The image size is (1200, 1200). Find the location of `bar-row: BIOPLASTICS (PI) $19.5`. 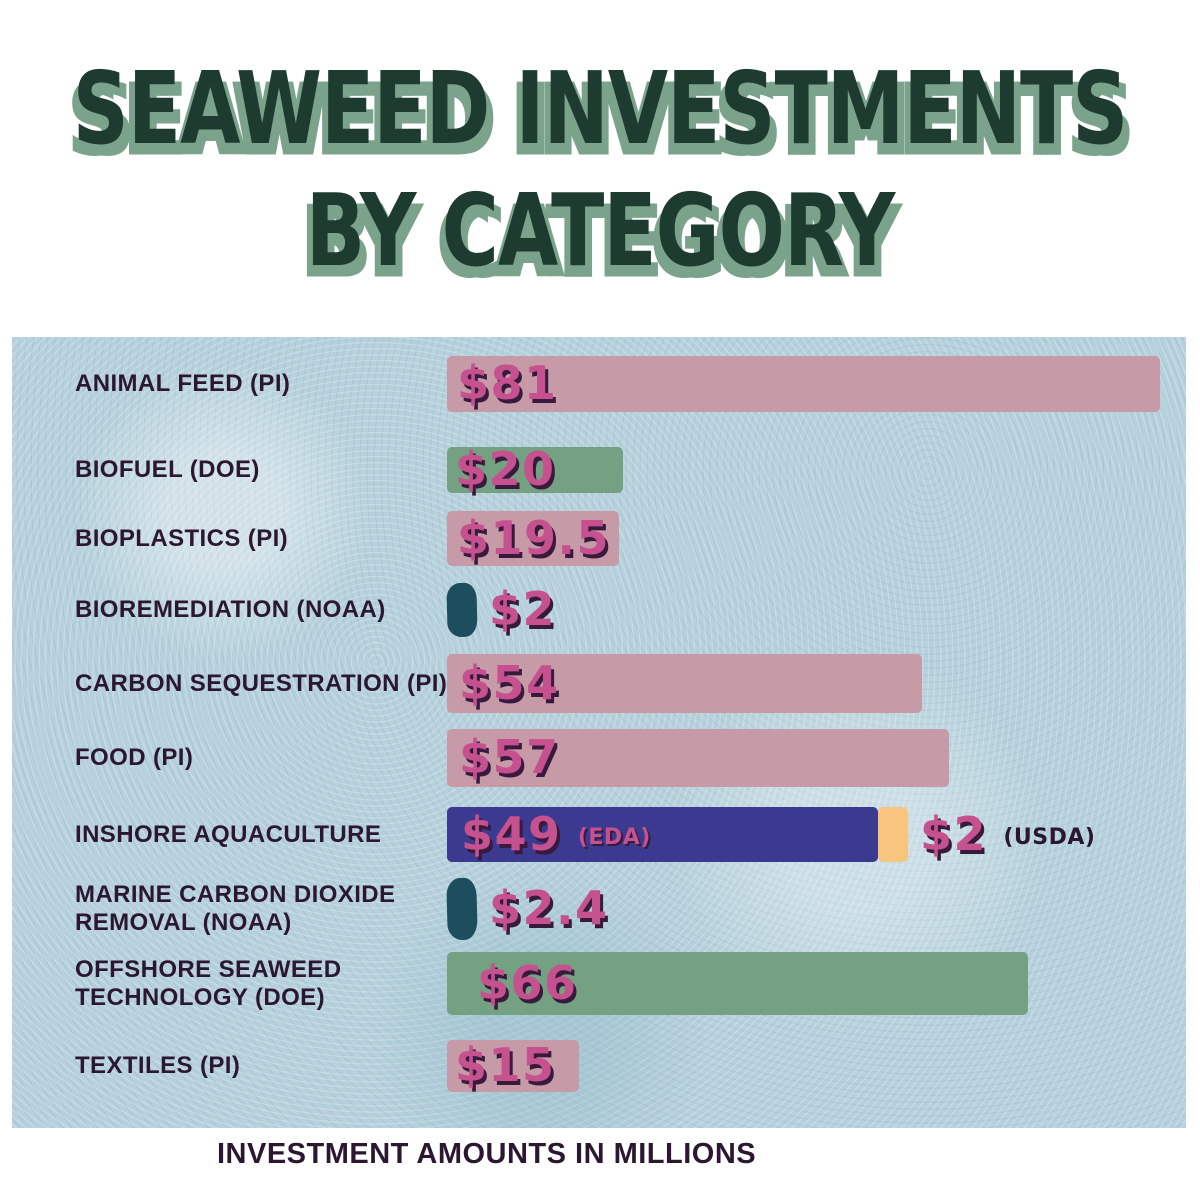

bar-row: BIOPLASTICS (PI) $19.5 is located at coordinates (599, 538).